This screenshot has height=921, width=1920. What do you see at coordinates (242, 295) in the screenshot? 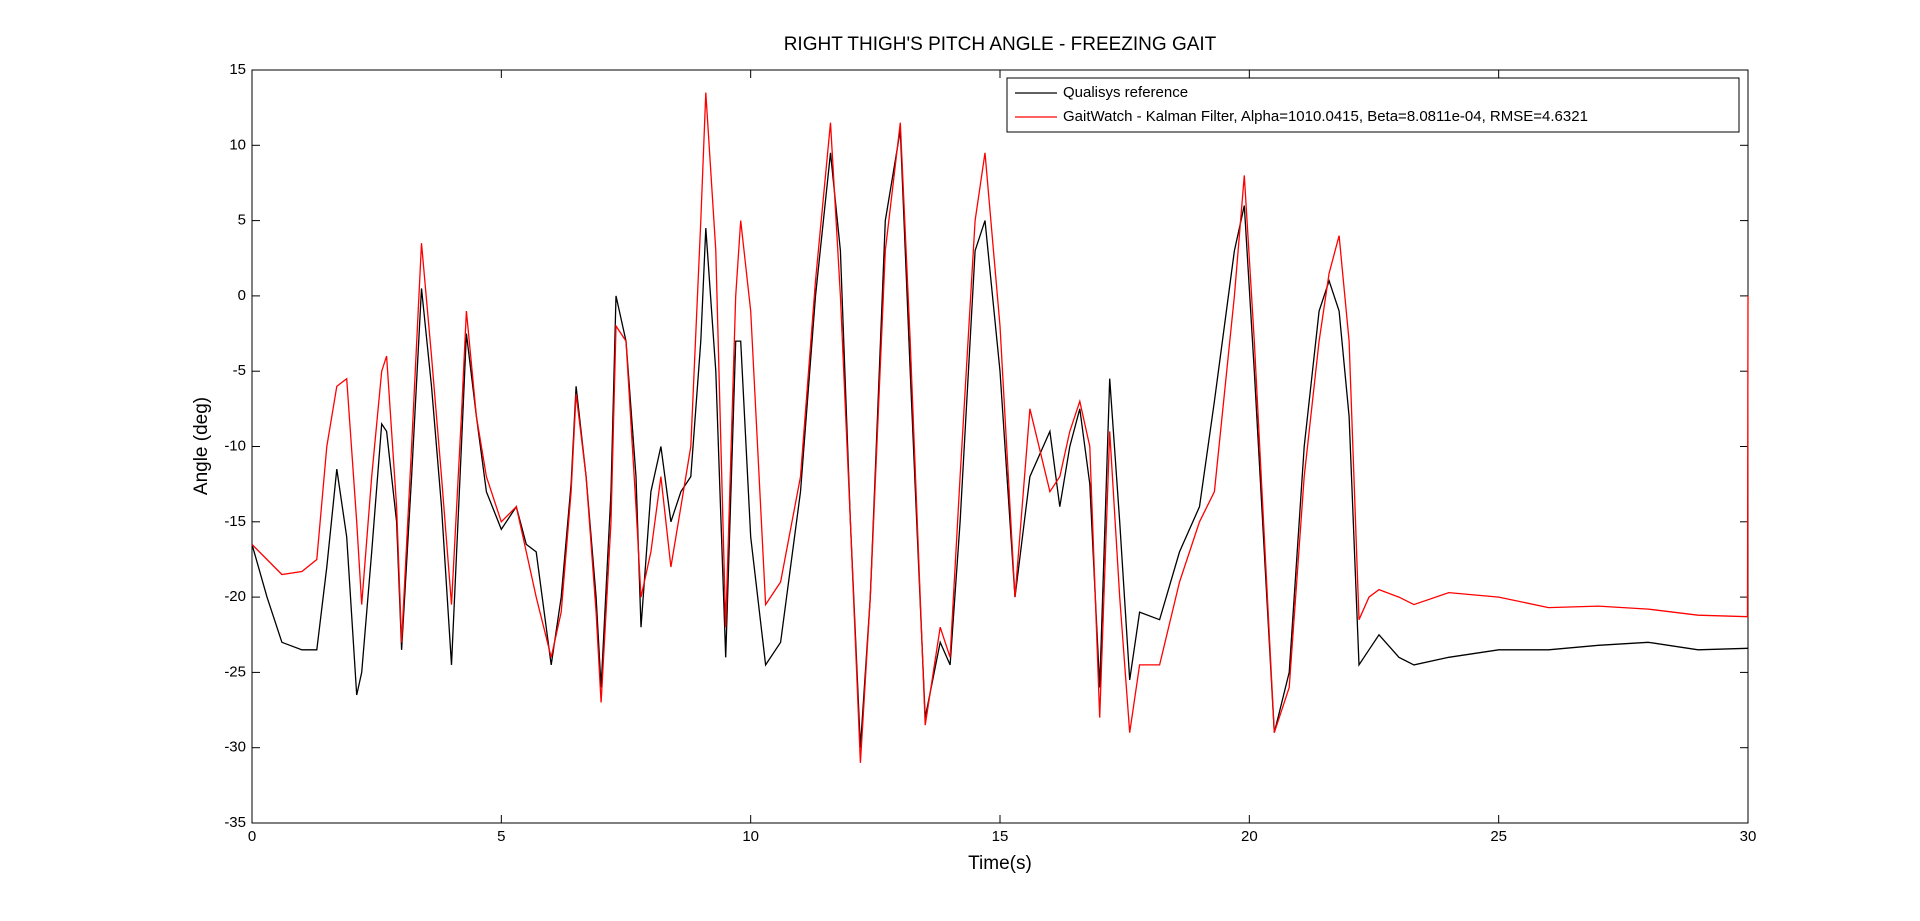
I see `y-tick-label: 0` at bounding box center [242, 295].